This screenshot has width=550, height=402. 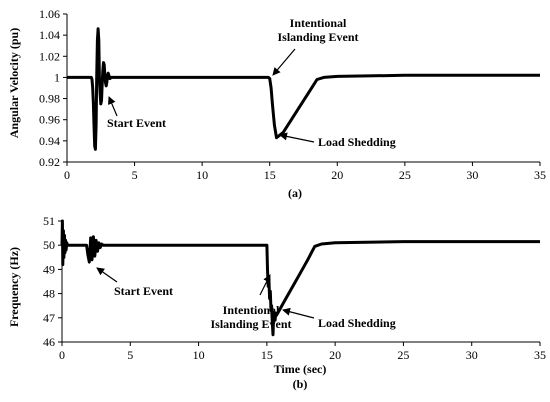 What do you see at coordinates (250, 324) in the screenshot?
I see `annotation-label-b: Islanding Event` at bounding box center [250, 324].